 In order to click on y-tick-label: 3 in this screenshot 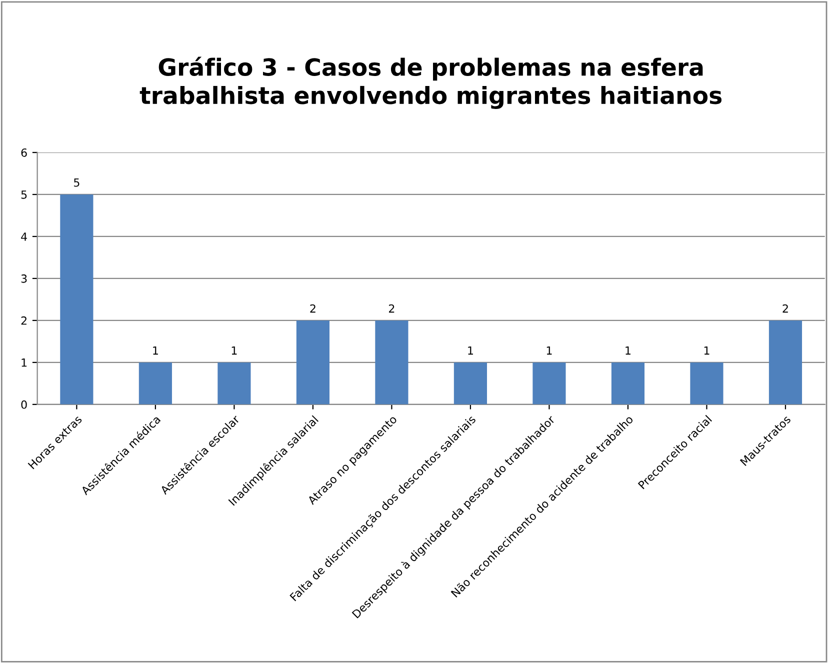, I will do `click(24, 278)`.